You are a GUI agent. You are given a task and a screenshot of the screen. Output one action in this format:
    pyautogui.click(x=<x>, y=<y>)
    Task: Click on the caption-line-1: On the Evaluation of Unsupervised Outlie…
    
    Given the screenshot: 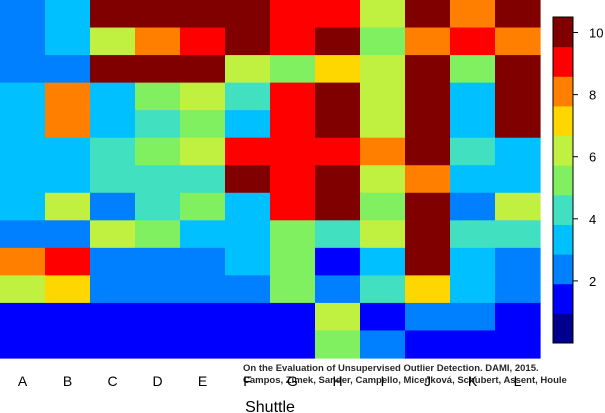 What is the action you would take?
    pyautogui.click(x=391, y=368)
    